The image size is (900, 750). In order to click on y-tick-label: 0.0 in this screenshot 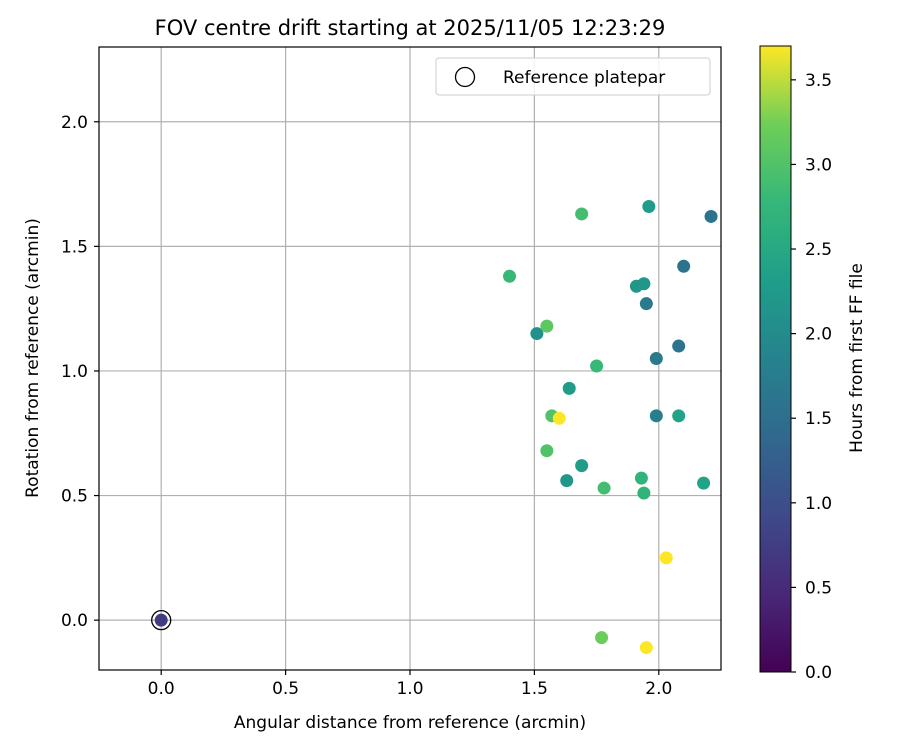, I will do `click(74, 621)`.